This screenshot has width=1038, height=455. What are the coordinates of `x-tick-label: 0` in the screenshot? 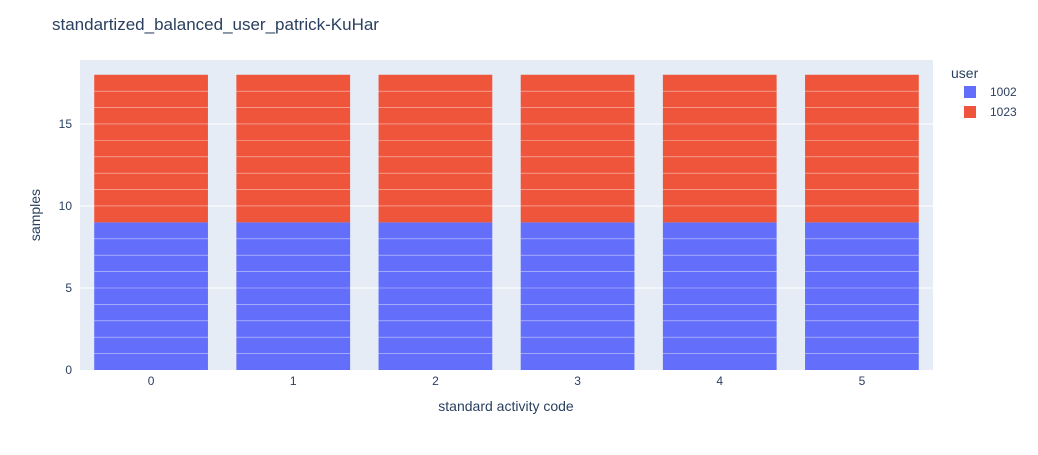 It's located at (151, 381).